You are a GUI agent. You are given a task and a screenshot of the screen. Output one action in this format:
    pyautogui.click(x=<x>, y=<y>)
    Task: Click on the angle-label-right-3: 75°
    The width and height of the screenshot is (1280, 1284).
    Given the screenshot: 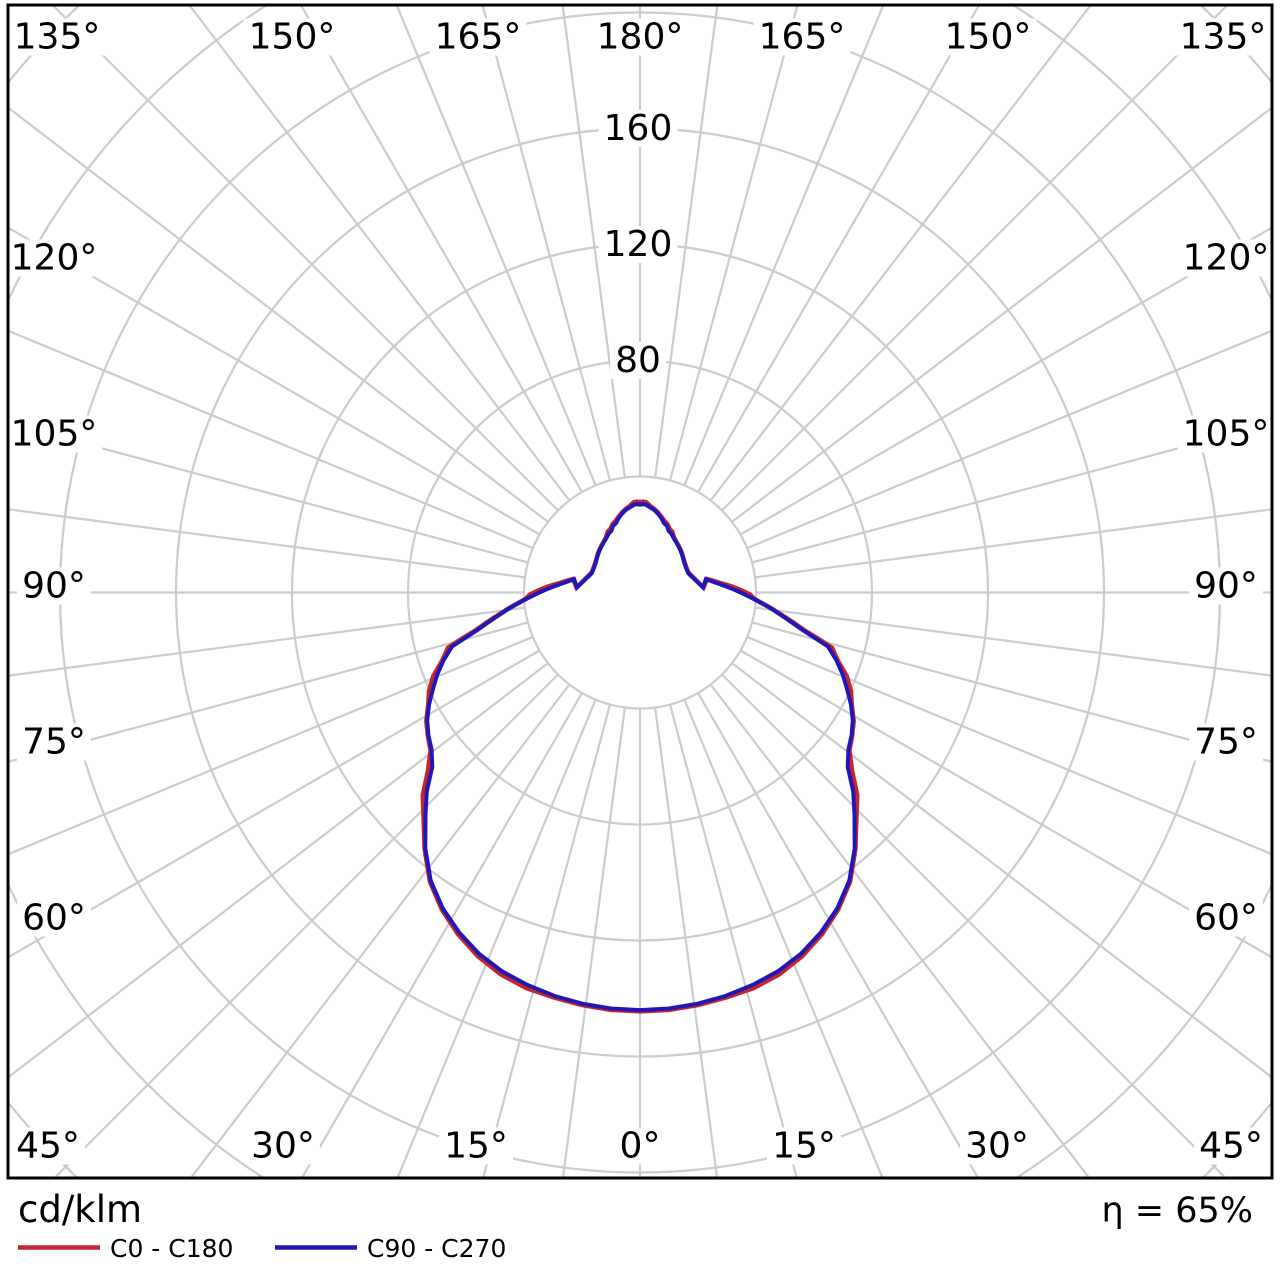 What is the action you would take?
    pyautogui.click(x=1226, y=742)
    